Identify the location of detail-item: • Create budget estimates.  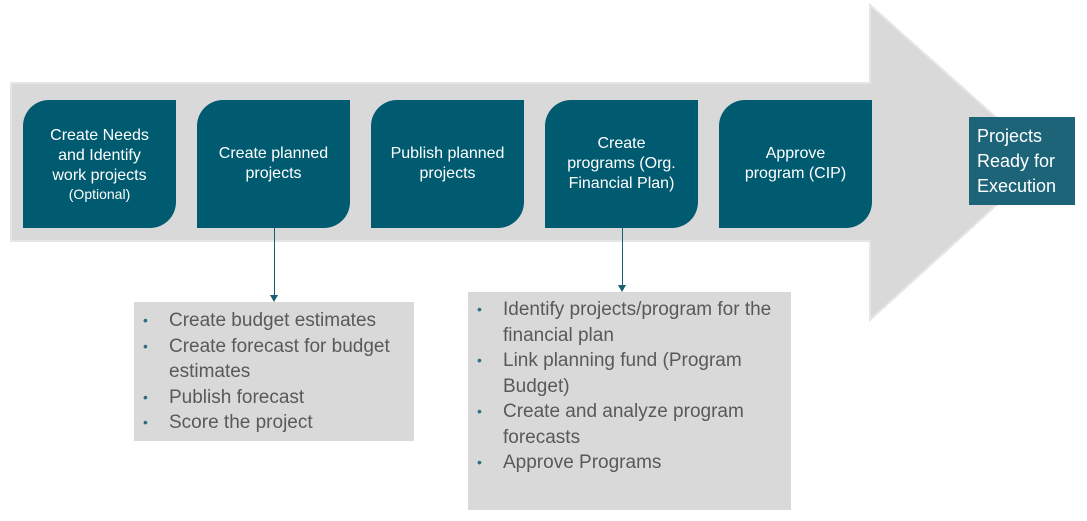
(274, 321).